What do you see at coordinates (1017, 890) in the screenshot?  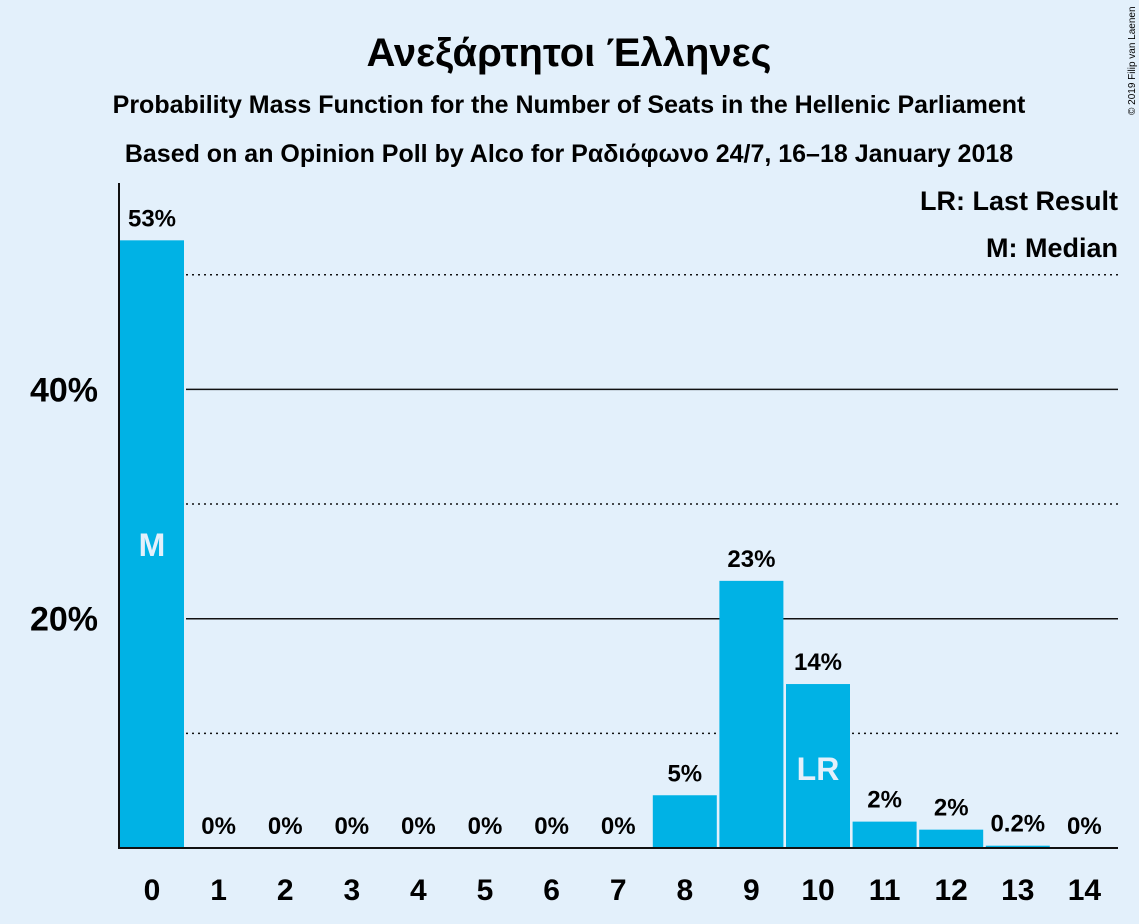 I see `x-tick-label: 13` at bounding box center [1017, 890].